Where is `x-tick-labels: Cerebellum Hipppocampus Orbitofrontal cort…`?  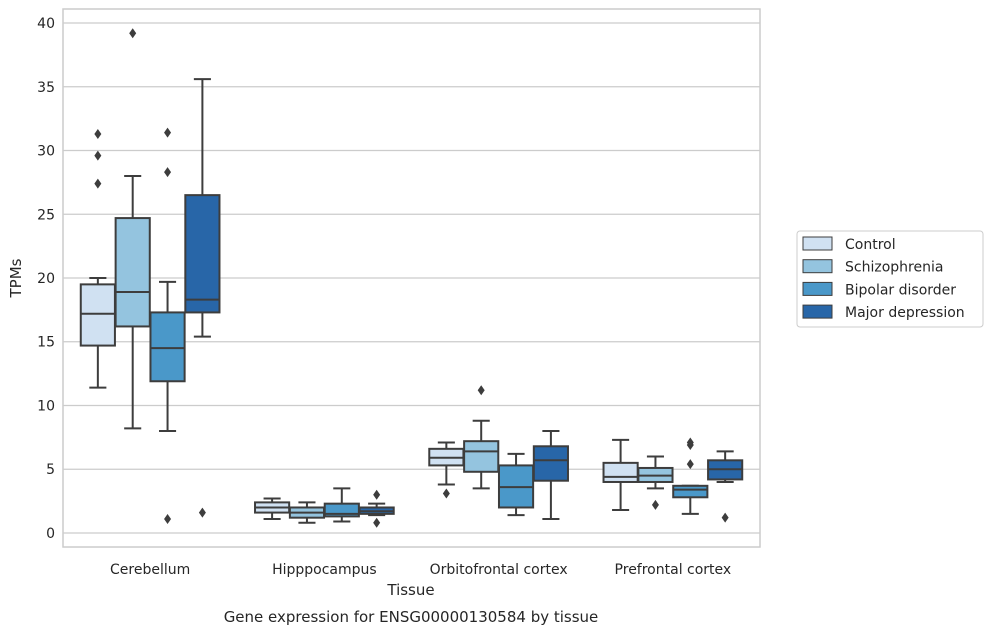 x-tick-labels: Cerebellum Hipppocampus Orbitofrontal cort… is located at coordinates (420, 570).